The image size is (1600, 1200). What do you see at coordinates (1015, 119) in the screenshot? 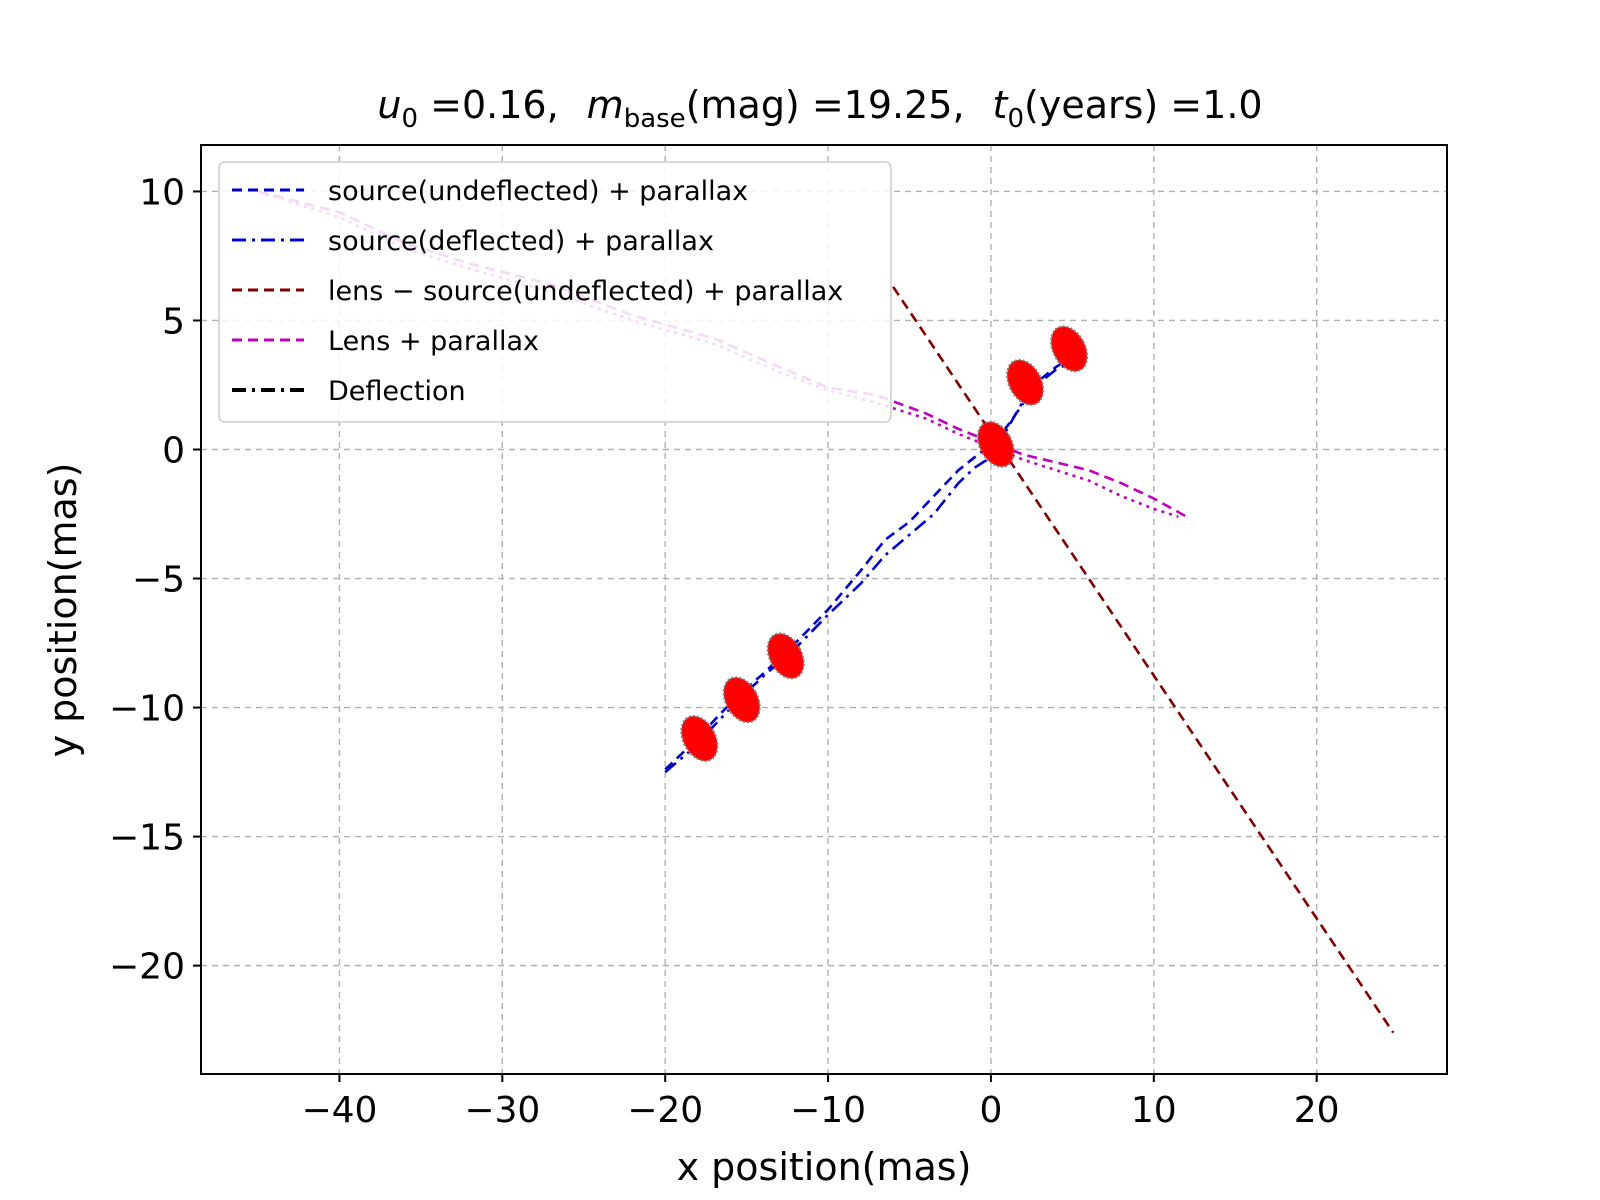
I see `title-t0-sub: 0` at bounding box center [1015, 119].